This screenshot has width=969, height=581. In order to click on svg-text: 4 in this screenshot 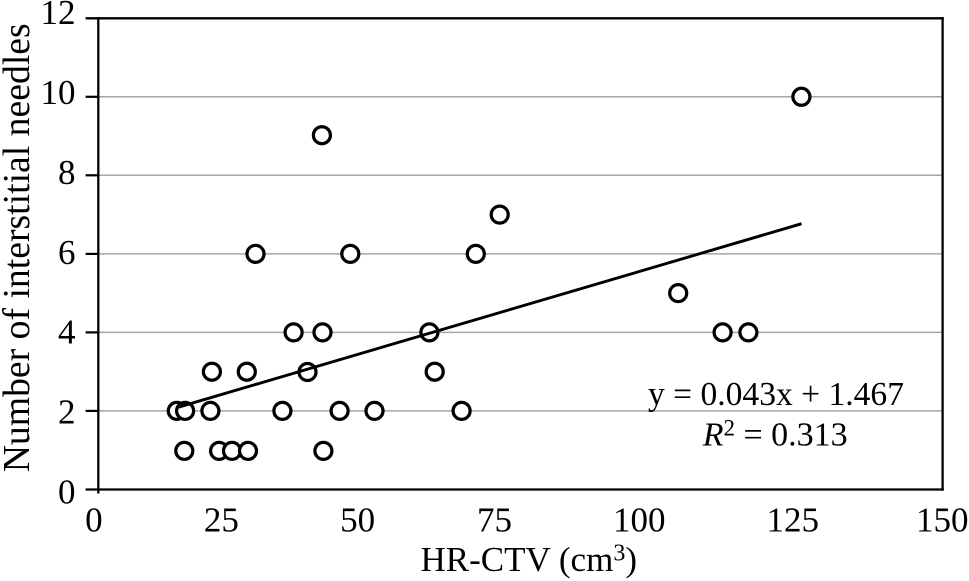, I will do `click(67, 332)`.